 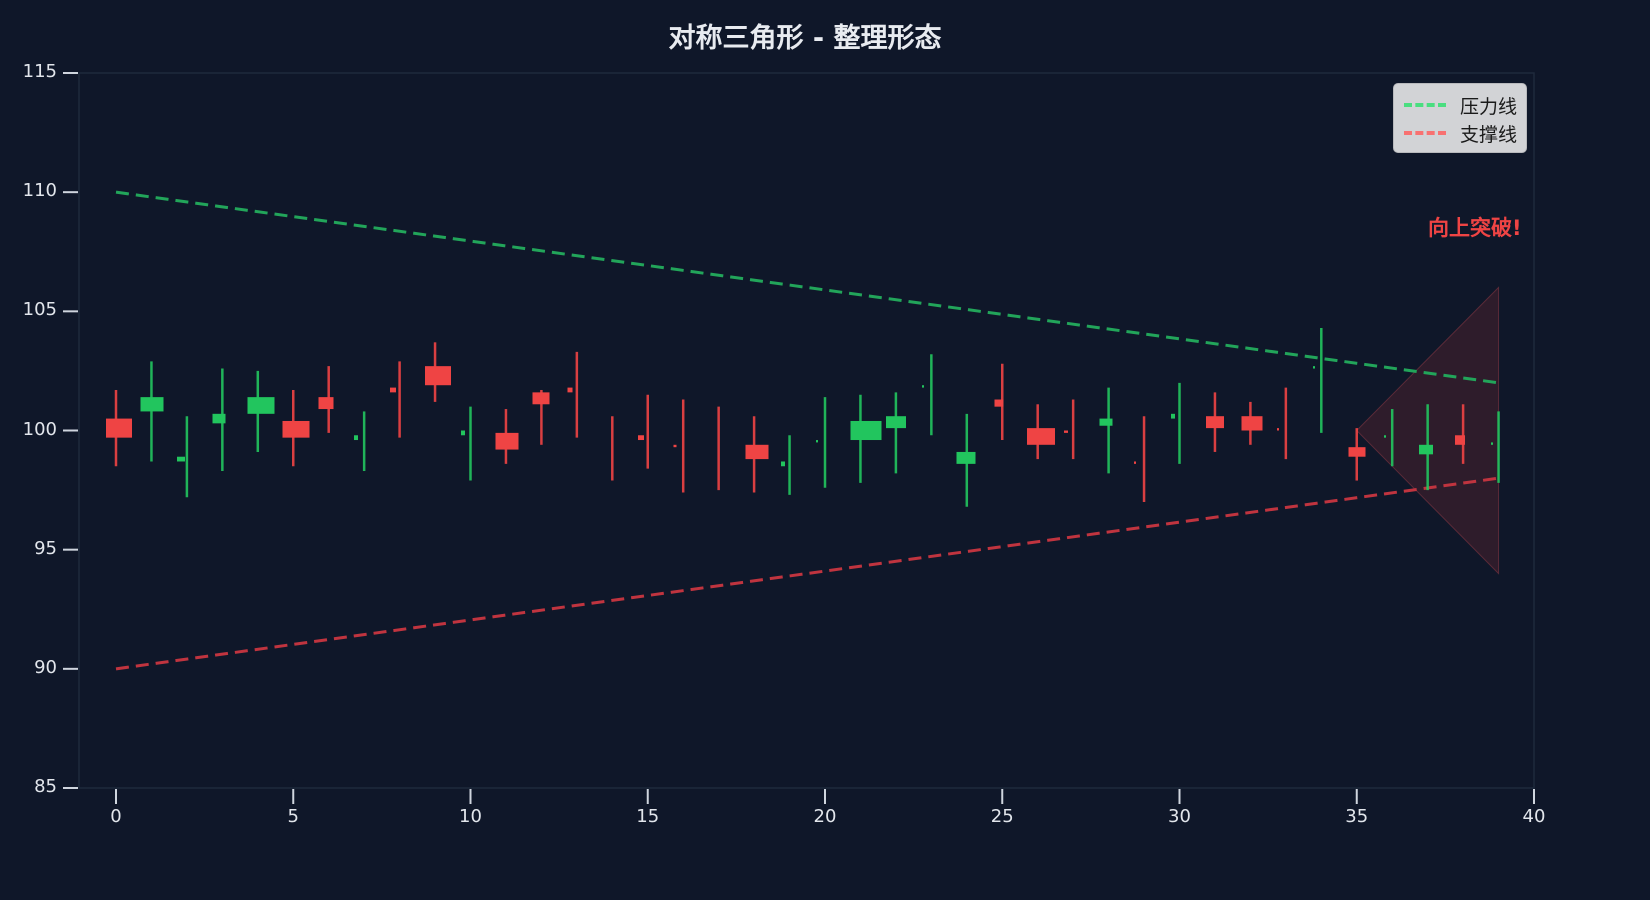 I want to click on x-tick-label: 20, so click(x=825, y=816).